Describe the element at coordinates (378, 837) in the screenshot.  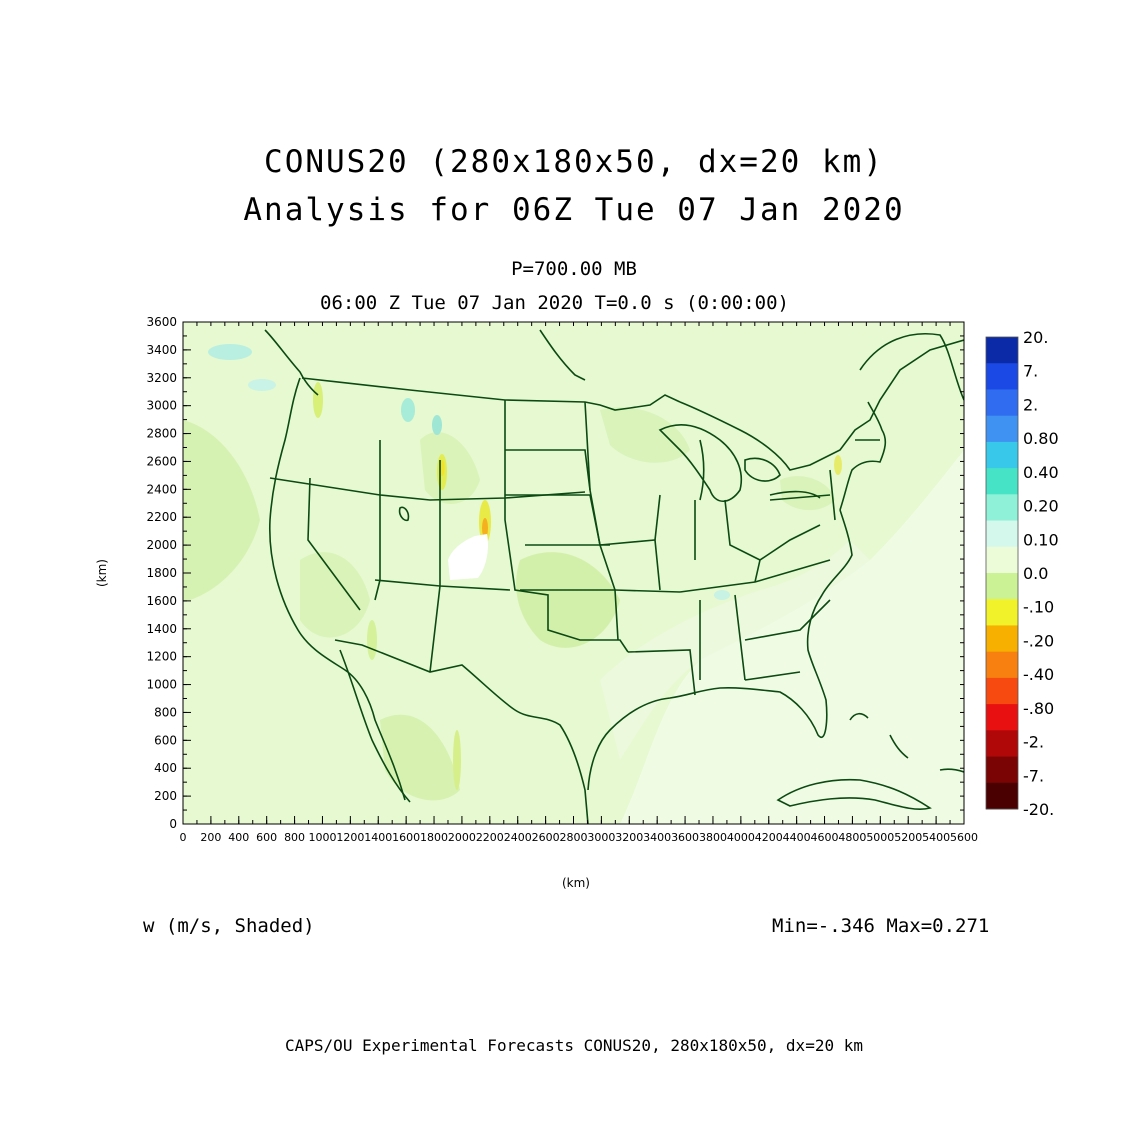
I see `x-tick-label: 1400` at that location.